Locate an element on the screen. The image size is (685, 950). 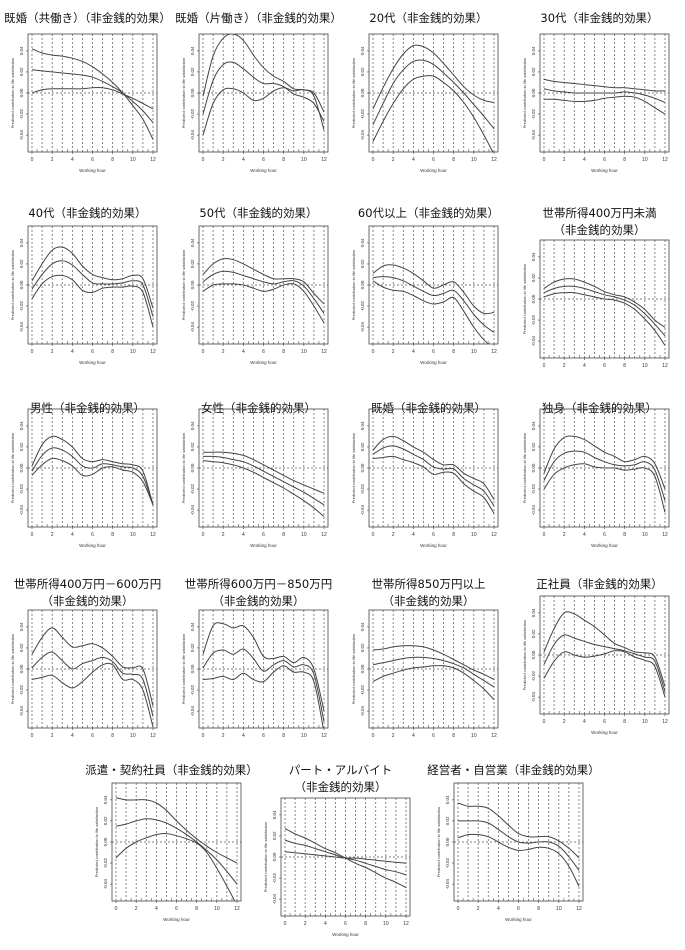
chart-title-line: （非金銭的効果） is located at coordinates (599, 230).